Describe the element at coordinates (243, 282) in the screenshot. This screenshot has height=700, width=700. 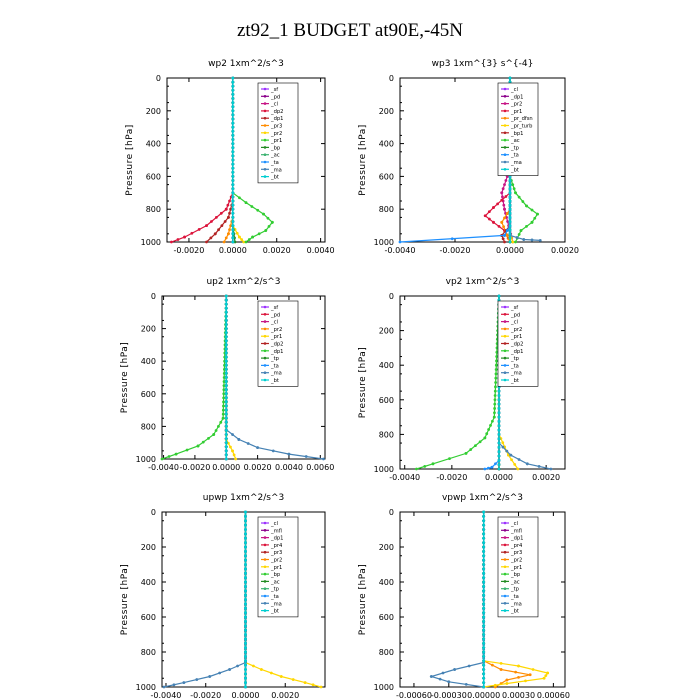
I see `panel-title: up2 1xm^2/s^3` at that location.